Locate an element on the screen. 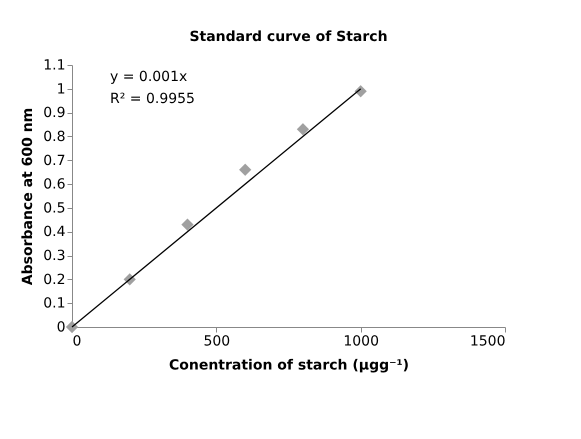  x-tick-label: 1500 is located at coordinates (488, 342).